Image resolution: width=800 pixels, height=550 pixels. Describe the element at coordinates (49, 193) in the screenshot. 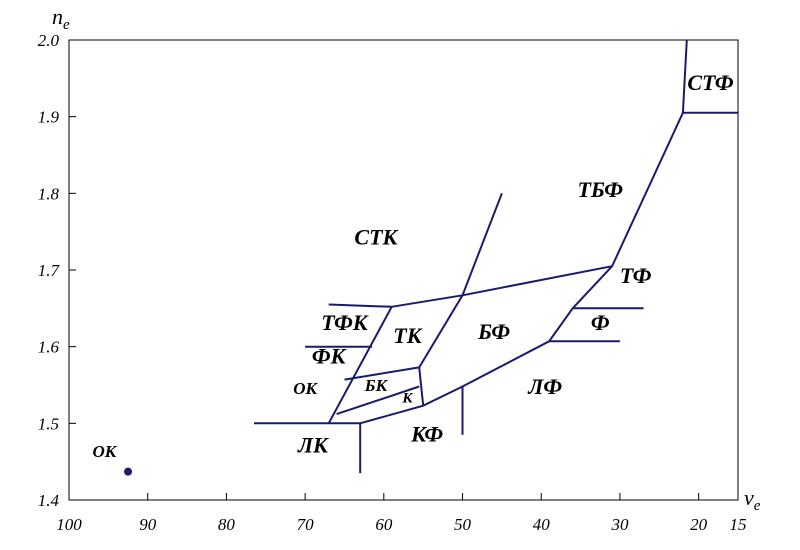

I see `y-tick-label: 1.8` at that location.